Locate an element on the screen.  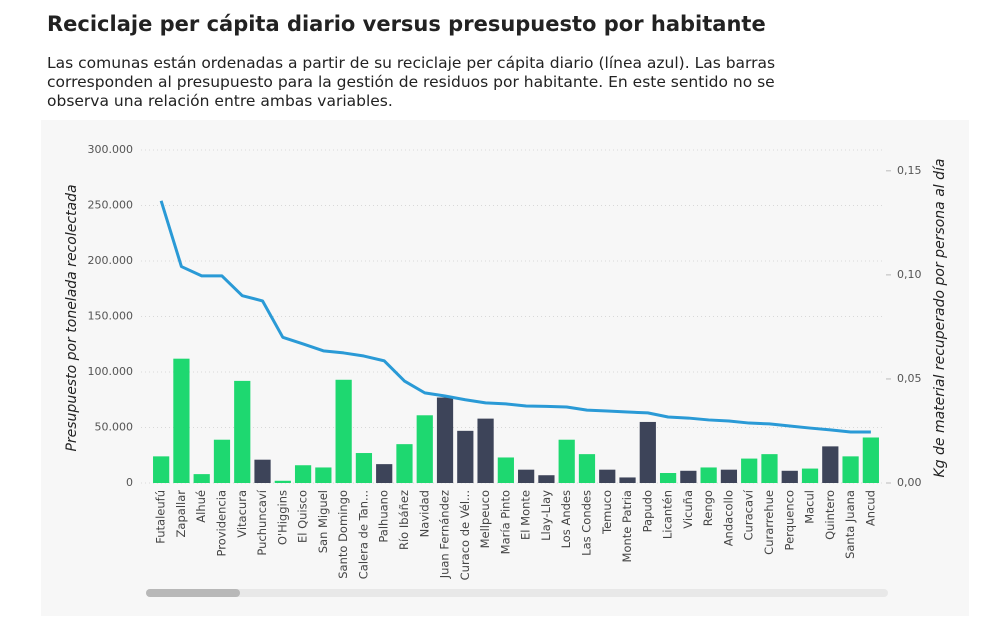
x-tick-label: Macul is located at coordinates (810, 507).